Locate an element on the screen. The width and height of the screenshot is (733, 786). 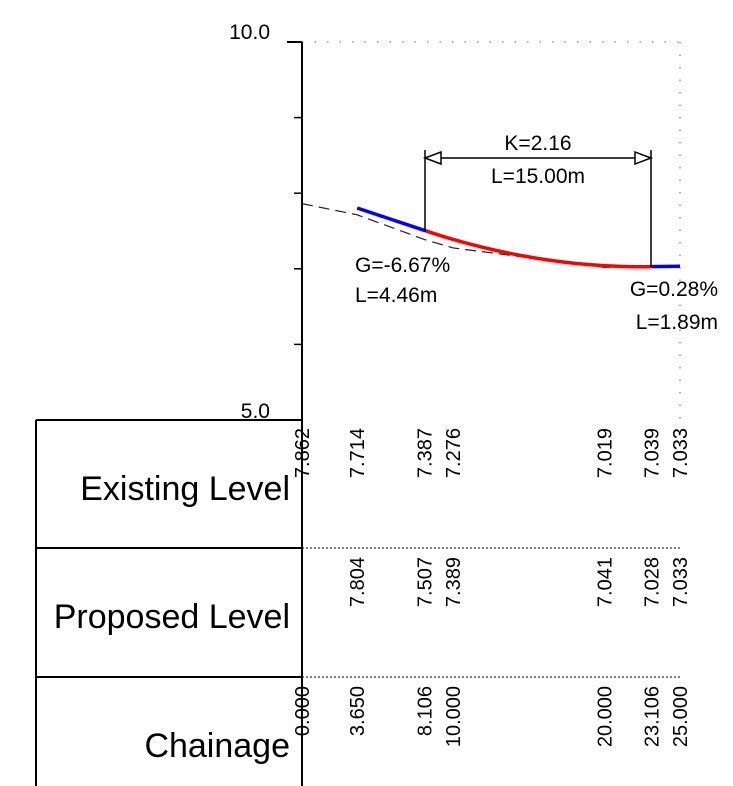
chainage-value: 0.000 is located at coordinates (303, 711).